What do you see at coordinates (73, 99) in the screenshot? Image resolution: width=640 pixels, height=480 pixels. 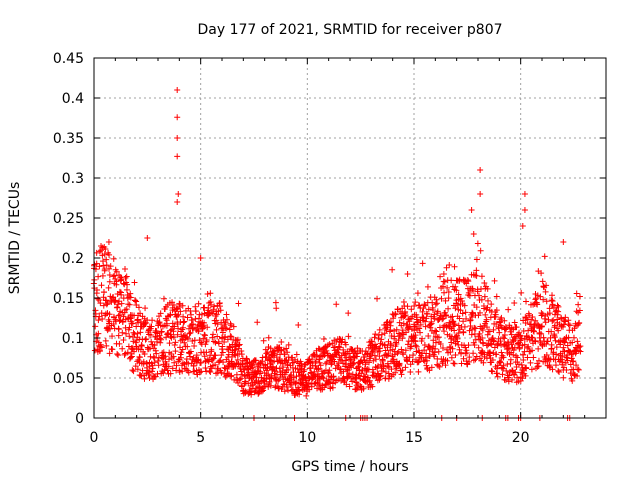 I see `y-tick-label: 0.4` at bounding box center [73, 99].